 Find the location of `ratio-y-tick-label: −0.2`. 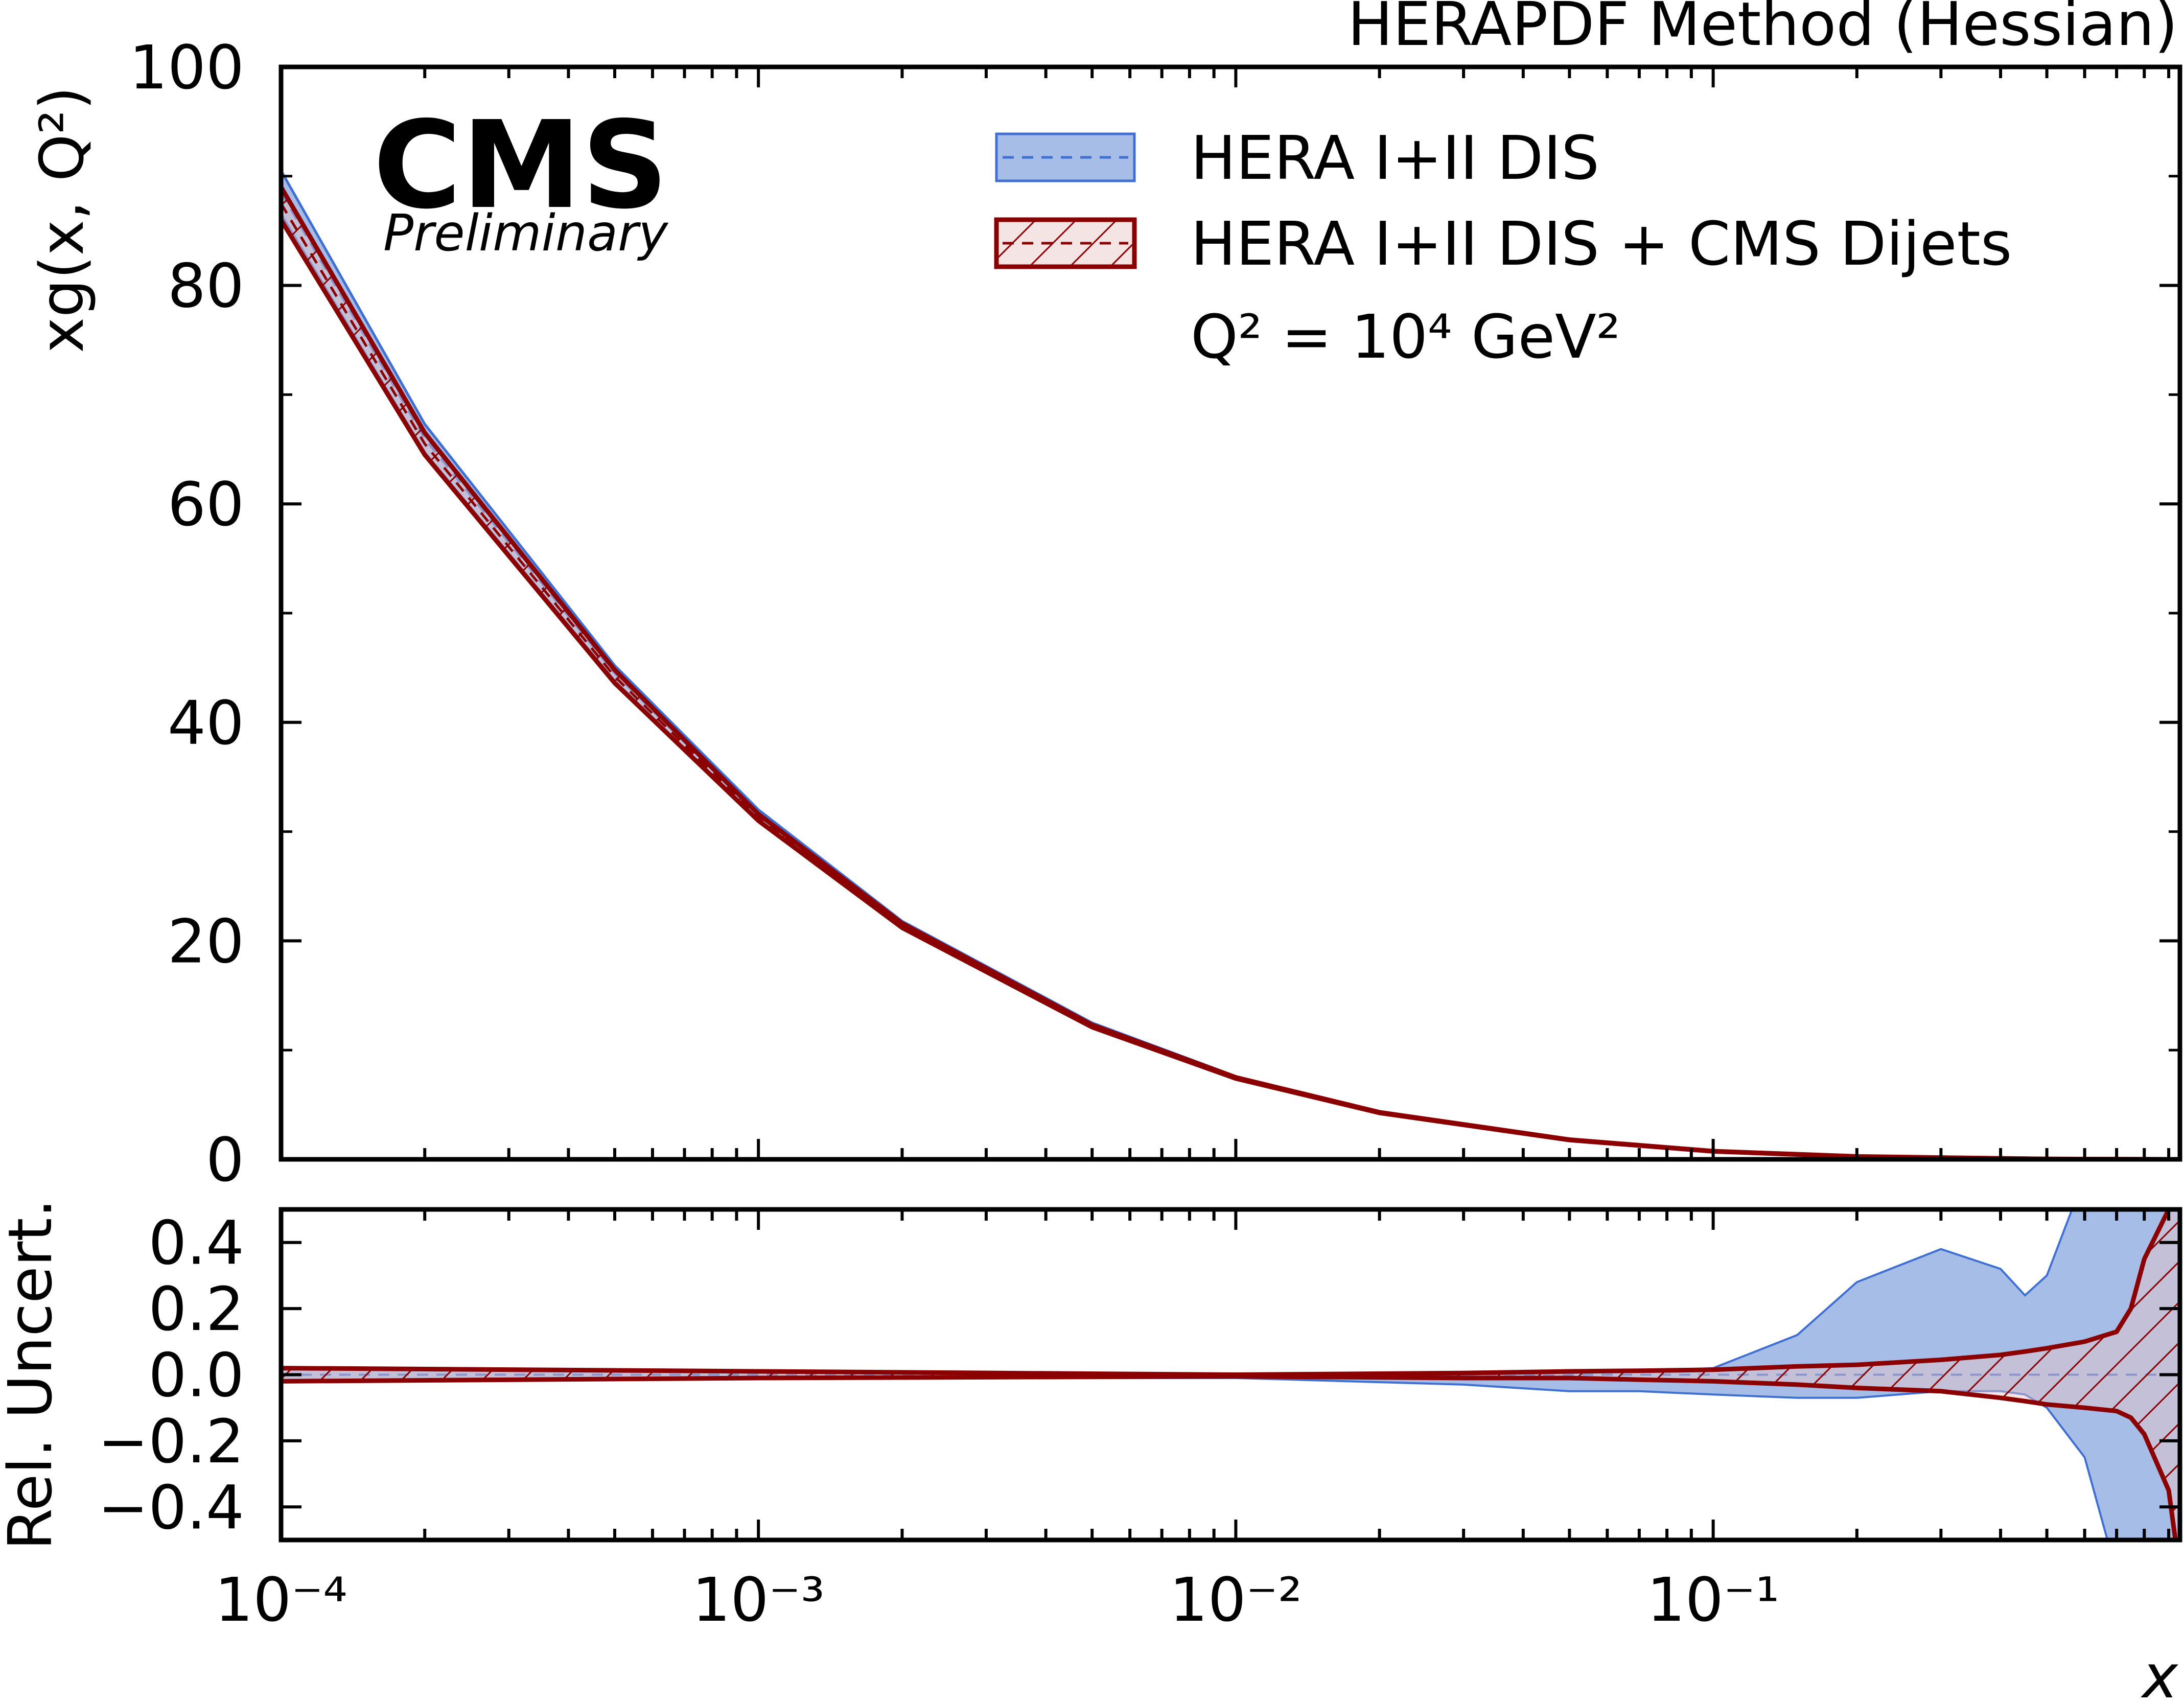

ratio-y-tick-label: −0.2 is located at coordinates (171, 1442).